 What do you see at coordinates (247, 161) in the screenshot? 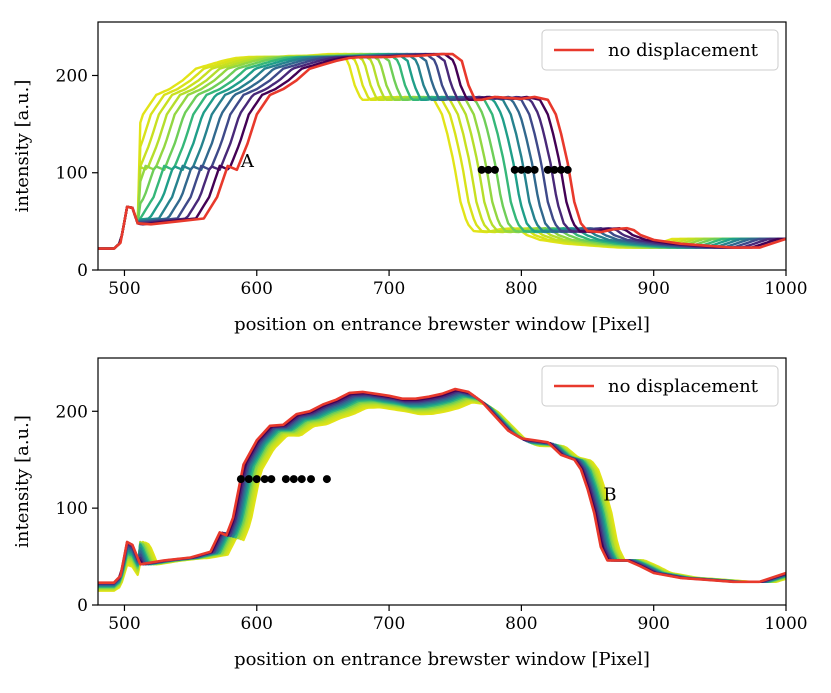
I see `annotation-label: A` at bounding box center [247, 161].